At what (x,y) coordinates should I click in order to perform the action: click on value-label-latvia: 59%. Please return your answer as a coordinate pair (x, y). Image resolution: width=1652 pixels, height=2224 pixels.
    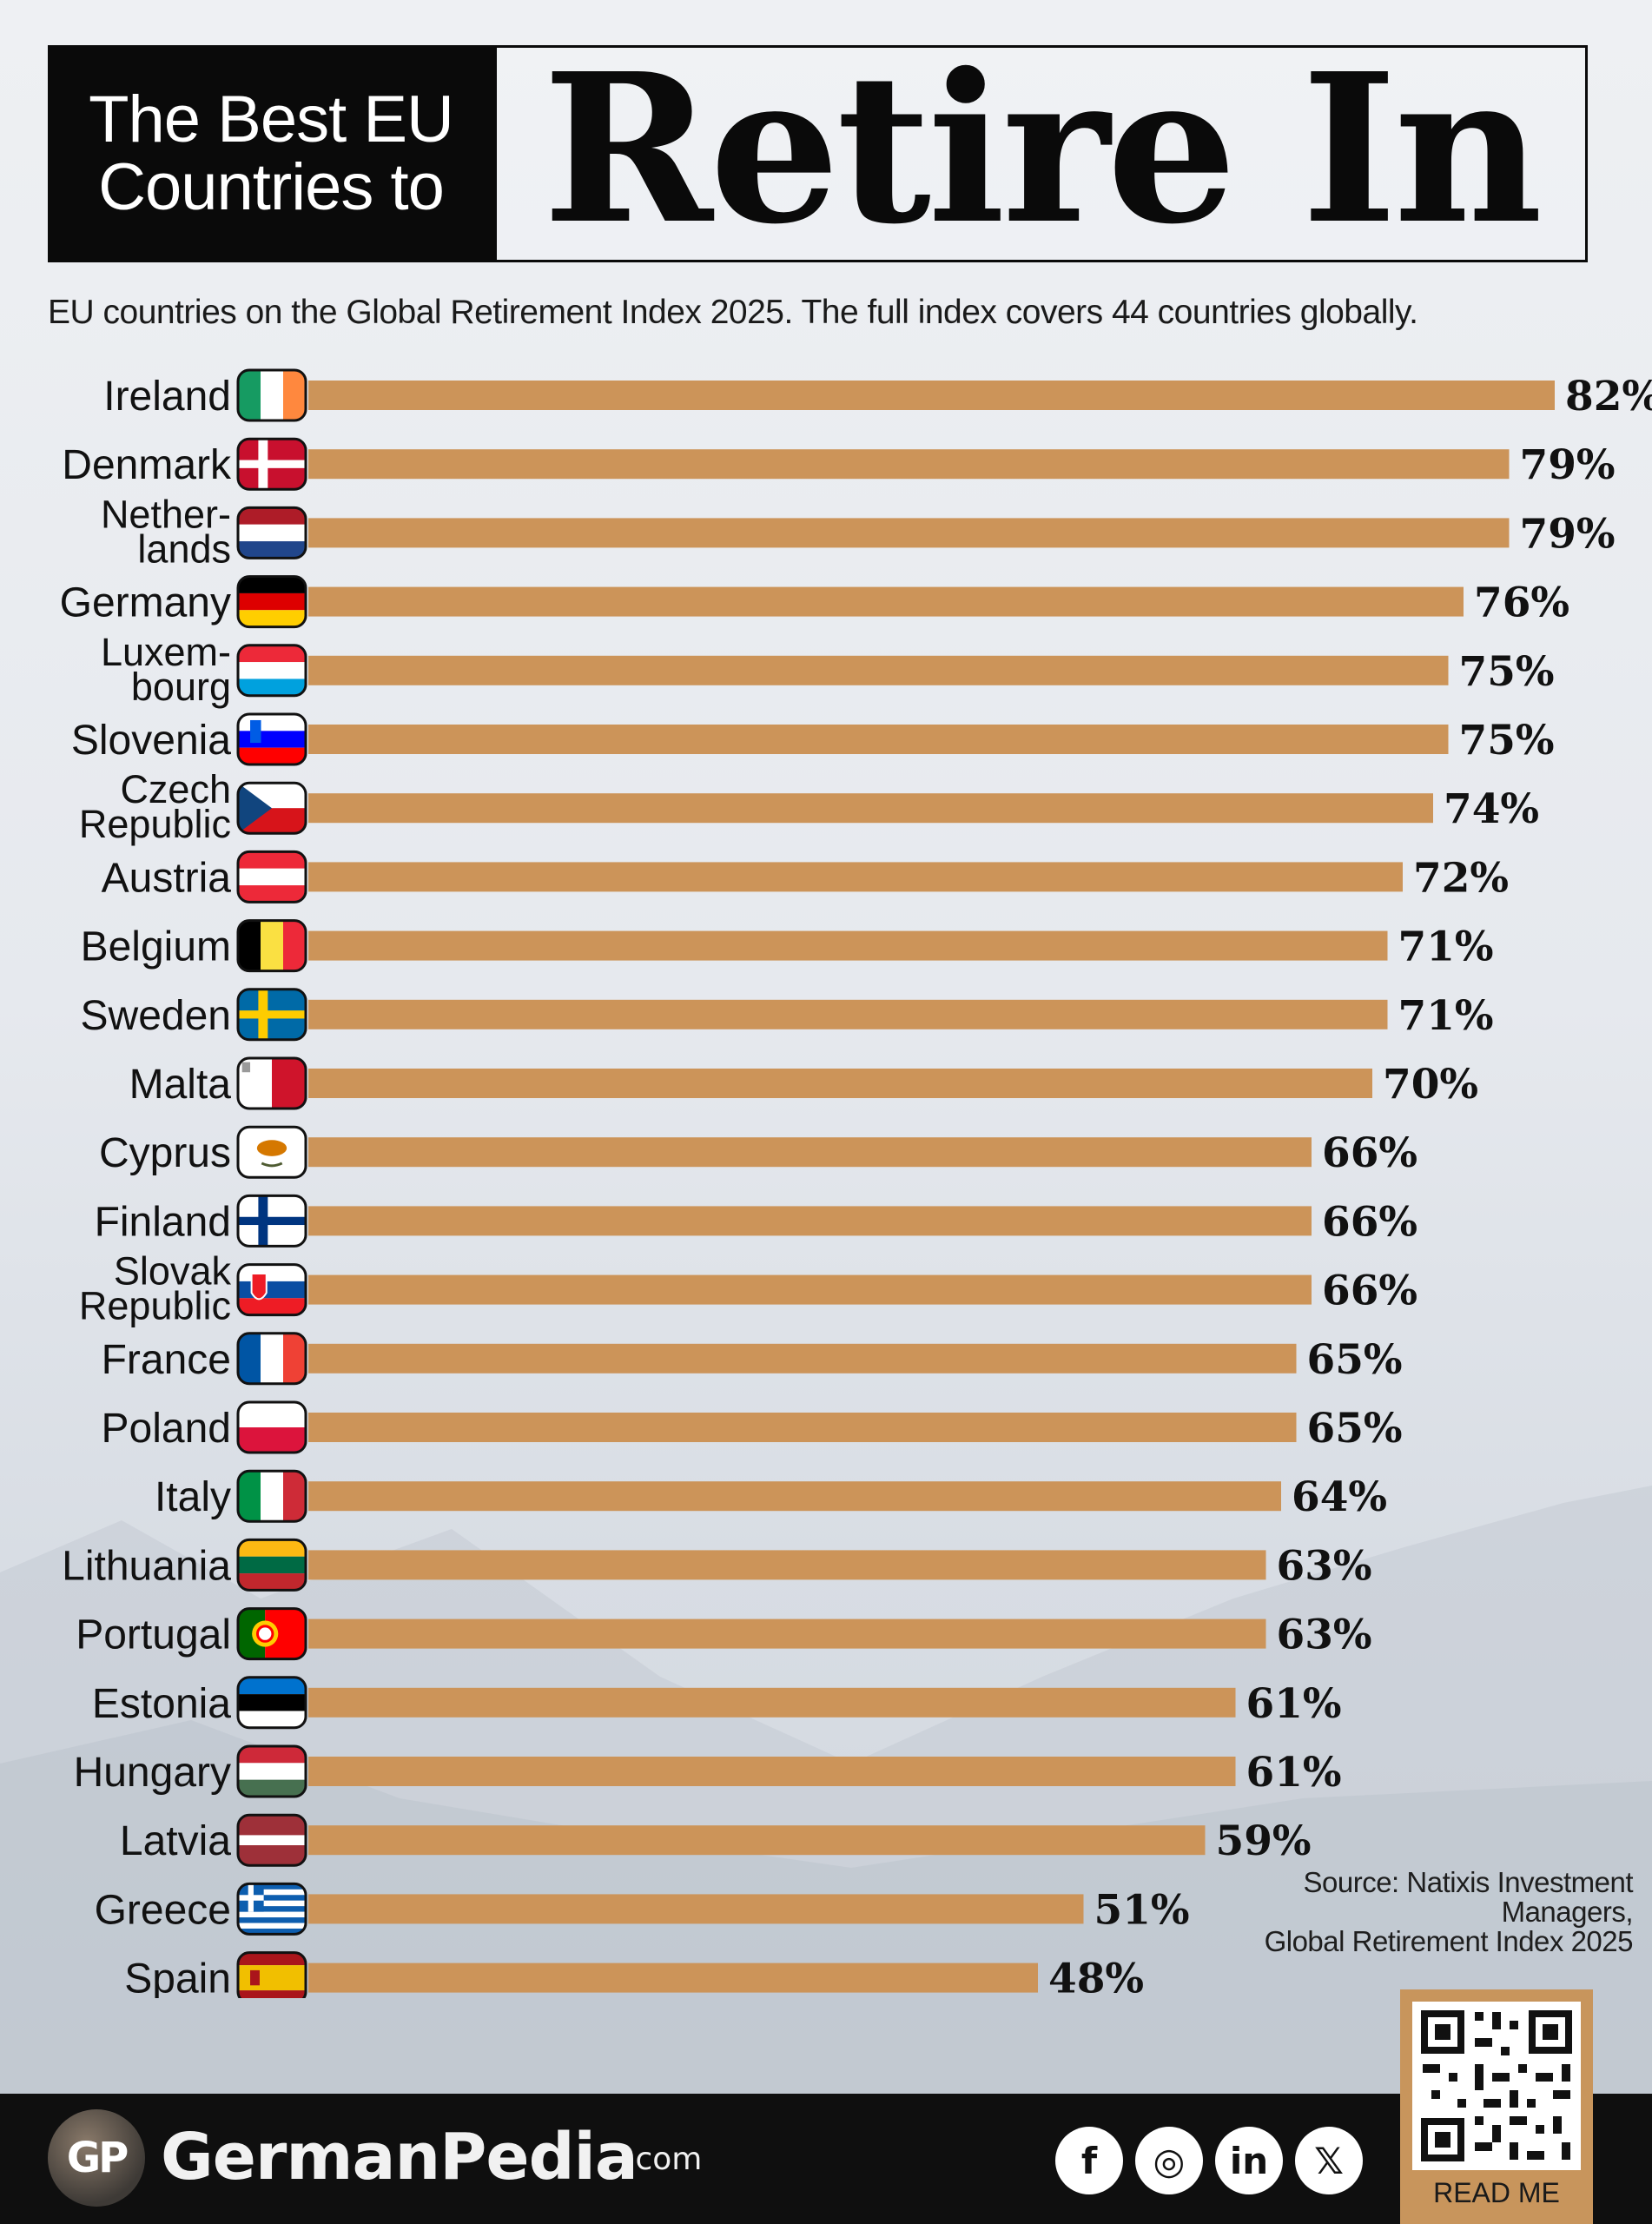
    Looking at the image, I should click on (1264, 1841).